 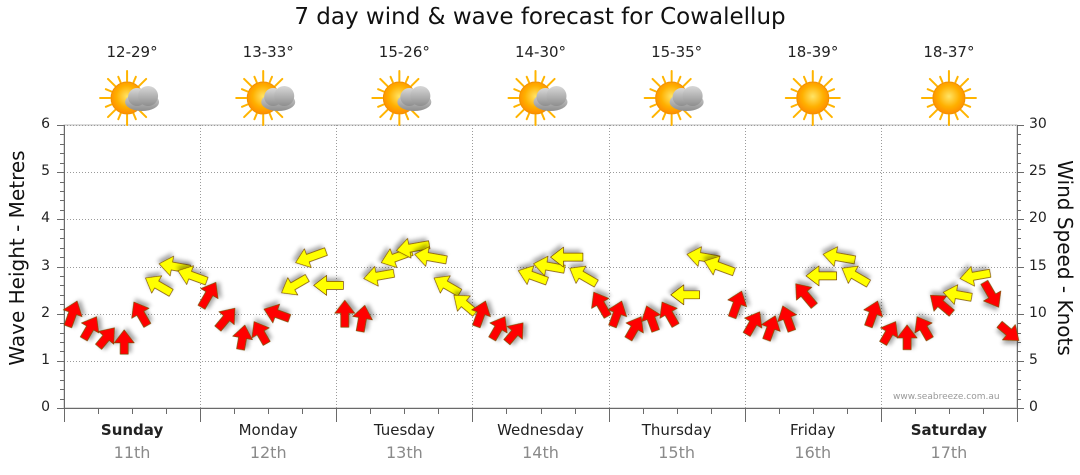 What do you see at coordinates (946, 397) in the screenshot?
I see `credit-text: www.seabreeze.com.au` at bounding box center [946, 397].